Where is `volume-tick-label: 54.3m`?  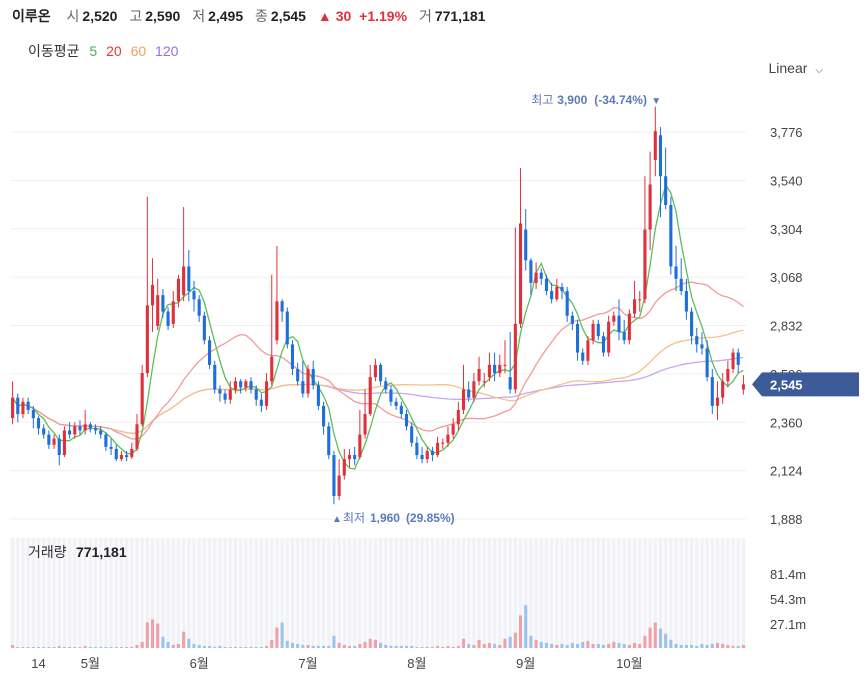
volume-tick-label: 54.3m is located at coordinates (788, 599).